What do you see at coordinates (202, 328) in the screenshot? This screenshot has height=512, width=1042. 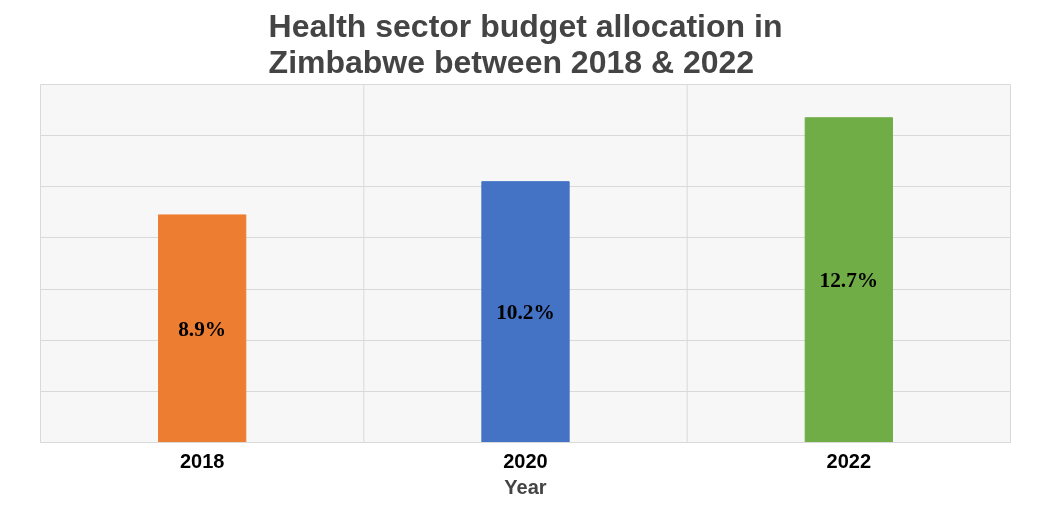 I see `data-label: 8.9%` at bounding box center [202, 328].